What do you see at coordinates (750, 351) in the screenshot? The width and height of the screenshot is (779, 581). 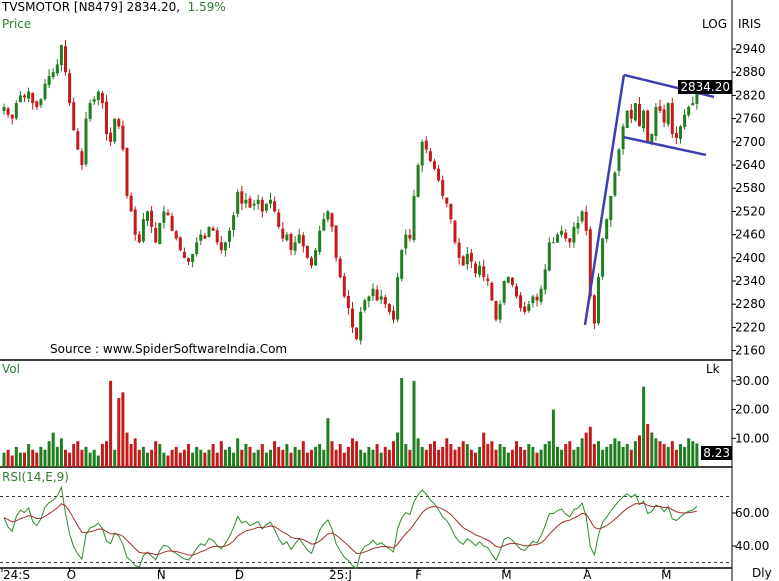 I see `price-tick-label: 2160` at bounding box center [750, 351].